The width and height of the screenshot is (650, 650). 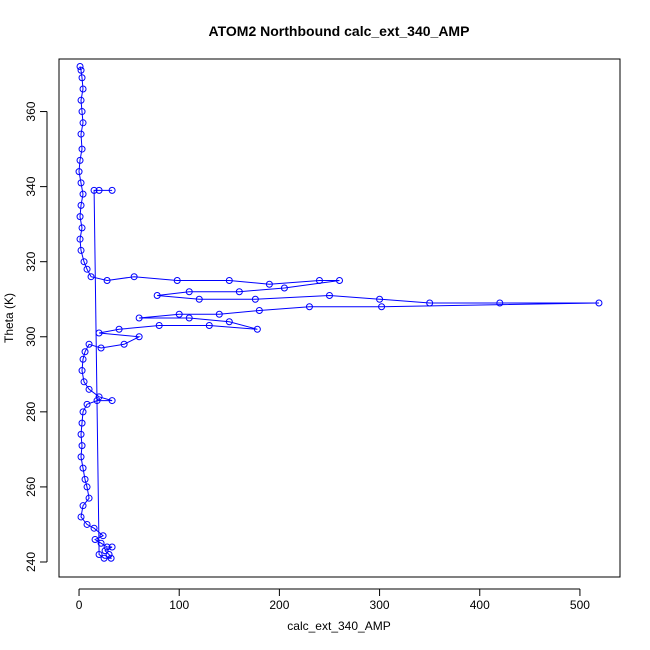 I want to click on y-tick-label: 280, so click(x=31, y=412).